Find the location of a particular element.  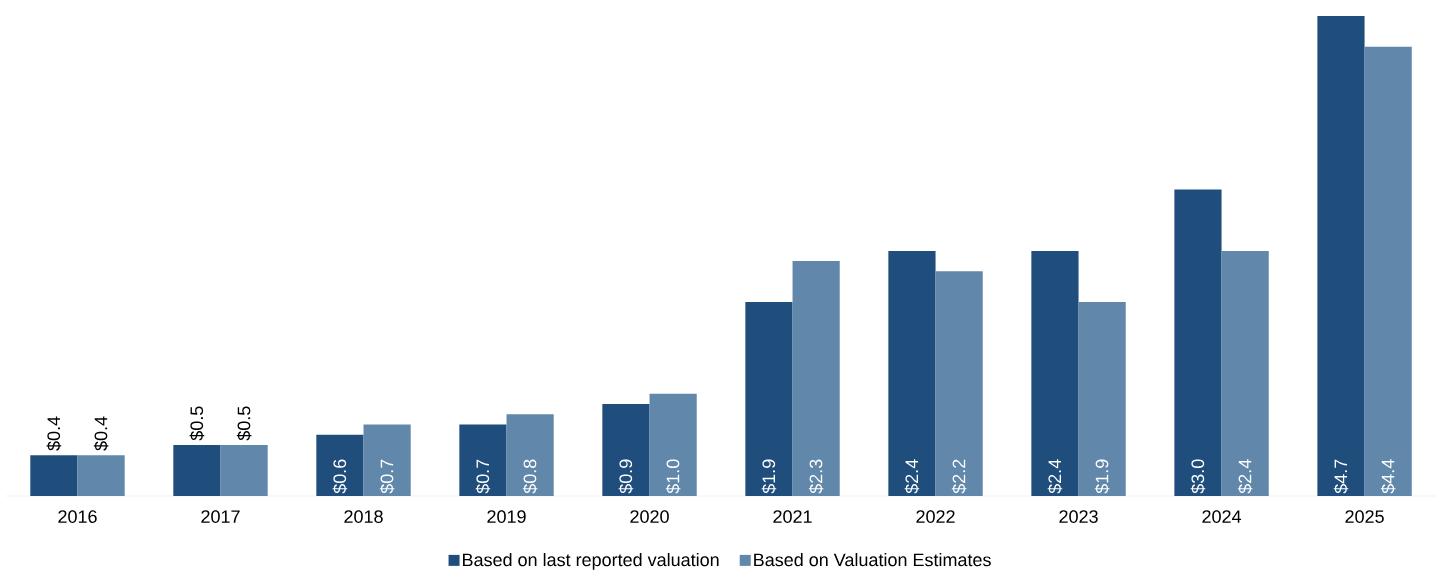

x-tick-label: 2025 is located at coordinates (1364, 516).